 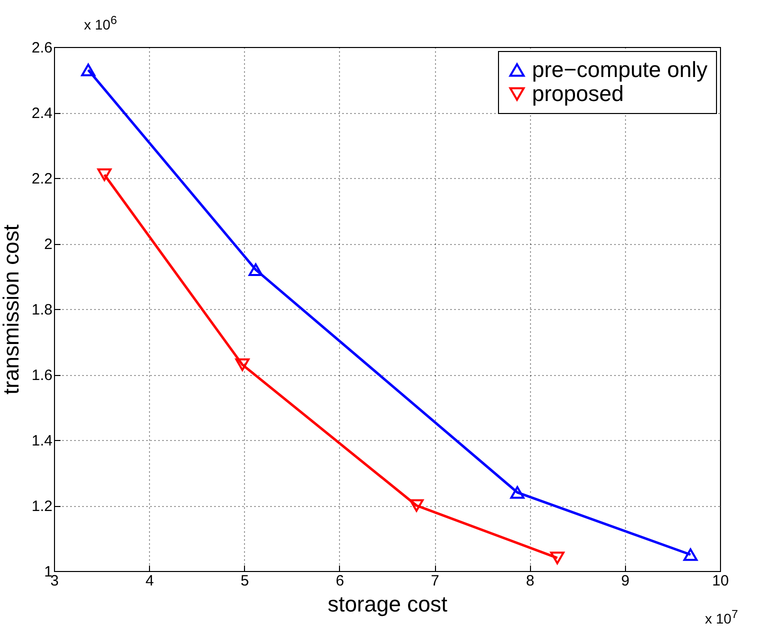 I want to click on x-axis-title: storage cost, so click(x=388, y=604).